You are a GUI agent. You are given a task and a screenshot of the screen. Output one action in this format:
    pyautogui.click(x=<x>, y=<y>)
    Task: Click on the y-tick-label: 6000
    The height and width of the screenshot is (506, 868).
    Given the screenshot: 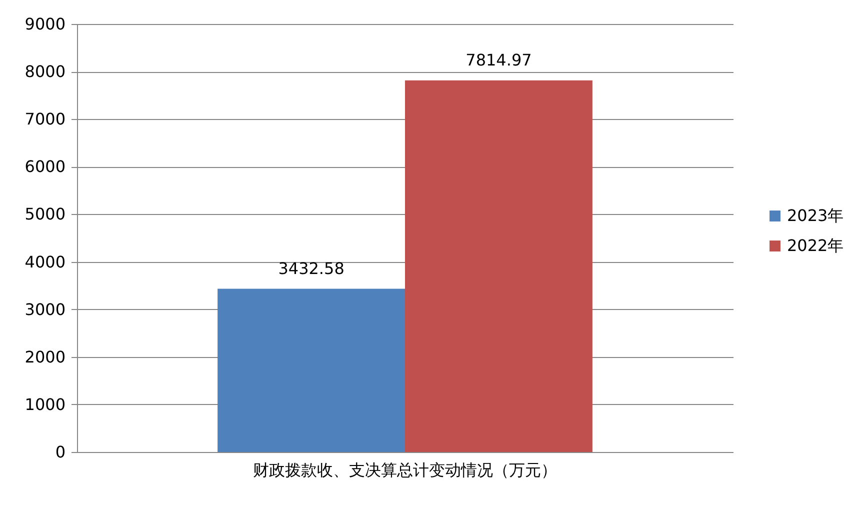 What is the action you would take?
    pyautogui.click(x=45, y=166)
    